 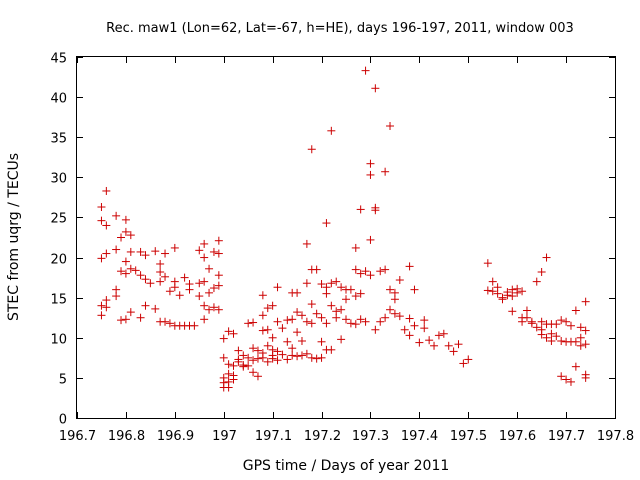 I want to click on x-tick-label: 197.3, so click(x=370, y=436).